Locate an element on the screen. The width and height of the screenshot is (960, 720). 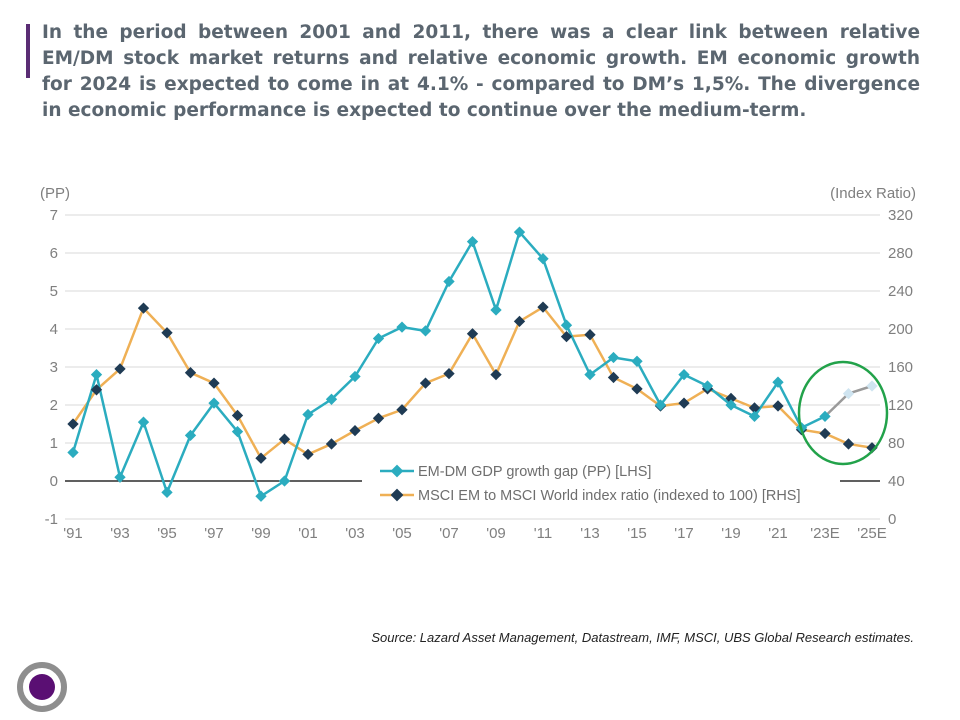
left-axis-label: (PP) is located at coordinates (55, 193).